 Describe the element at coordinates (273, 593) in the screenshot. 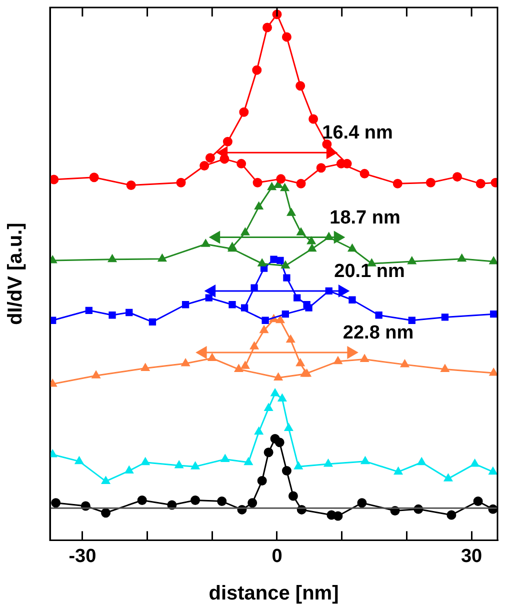

I see `x-axis-title: distance [nm]` at that location.